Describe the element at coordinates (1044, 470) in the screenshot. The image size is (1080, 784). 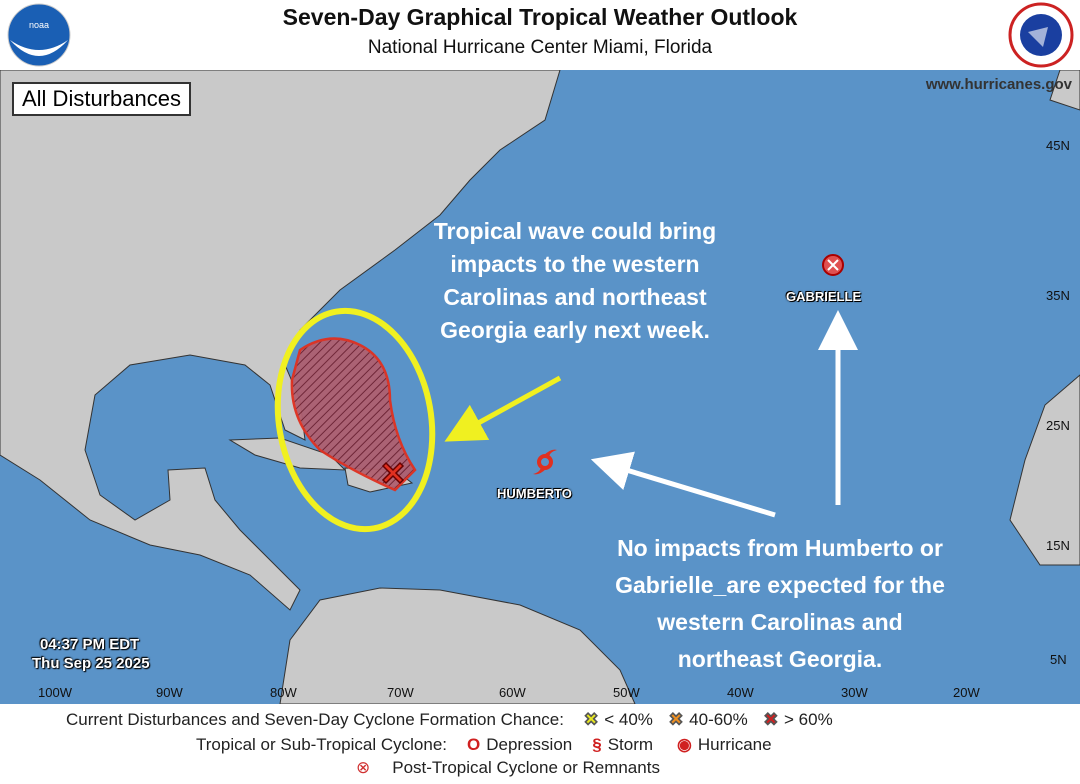
I see `land-africa` at that location.